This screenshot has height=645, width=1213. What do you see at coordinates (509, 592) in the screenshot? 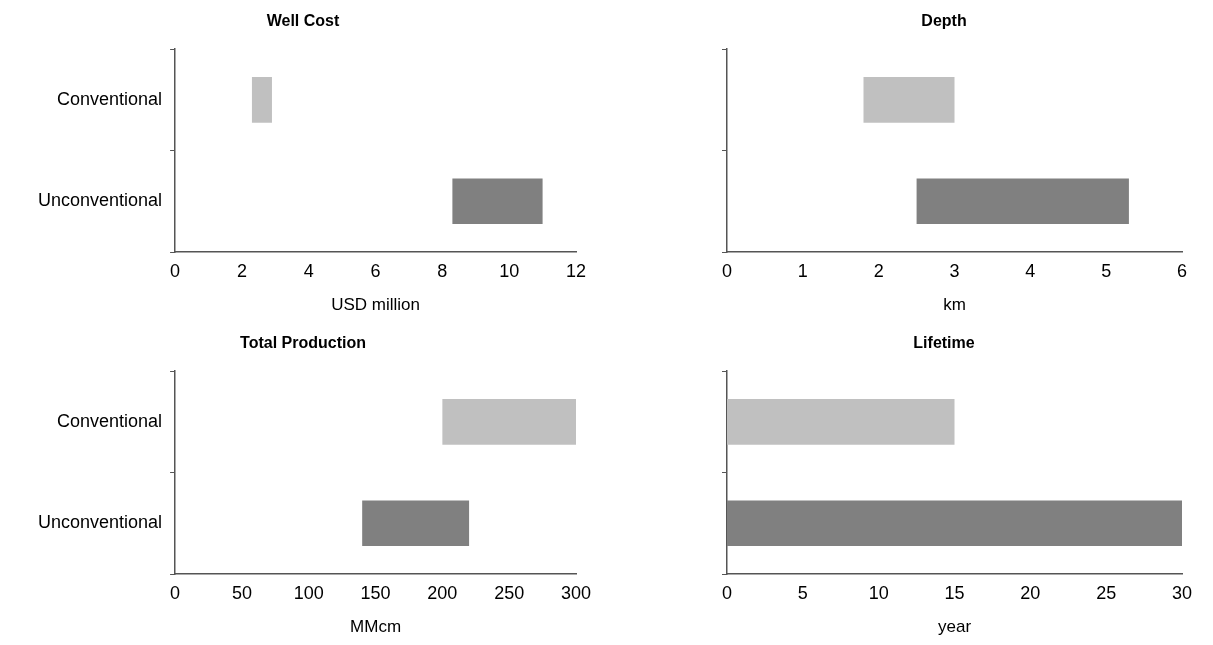
I see `x-tick-label: 250` at bounding box center [509, 592].